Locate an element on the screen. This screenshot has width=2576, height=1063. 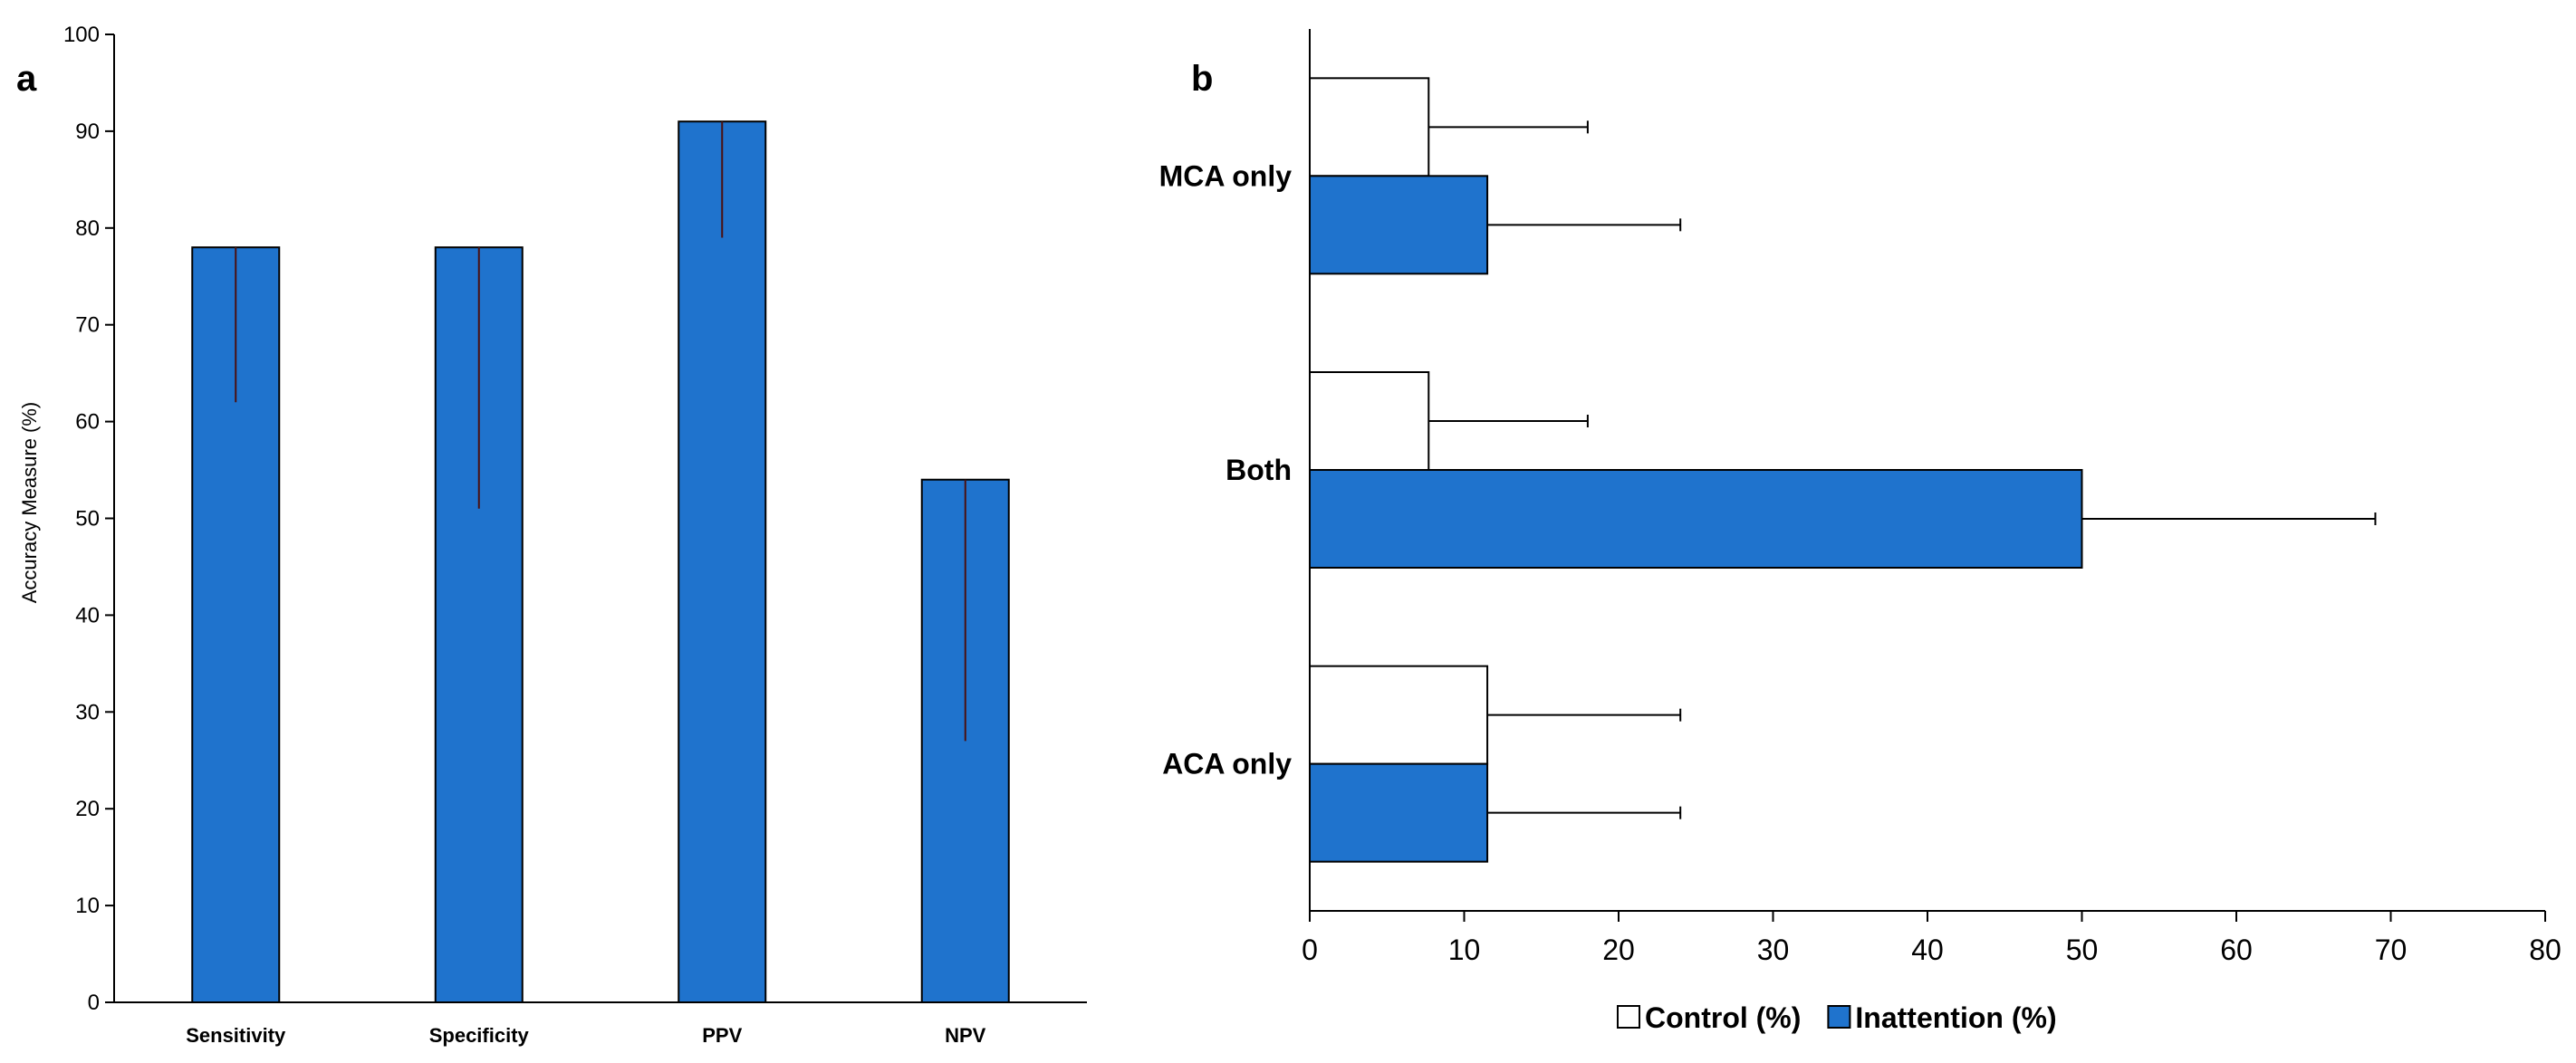
panel-b-x-tick-label: 0 is located at coordinates (1310, 950).